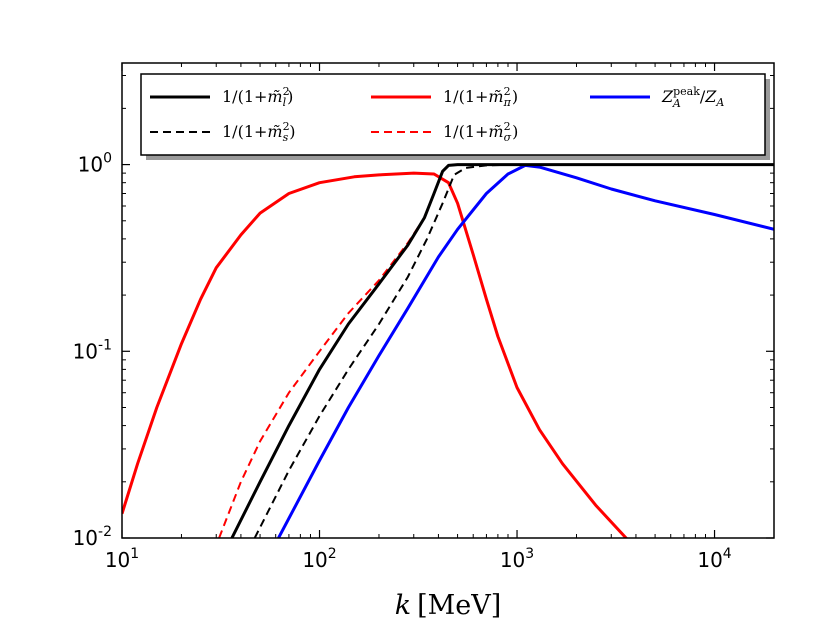  Describe the element at coordinates (258, 132) in the screenshot. I see `legend-label: 1/(1+m̃2 s)` at that location.